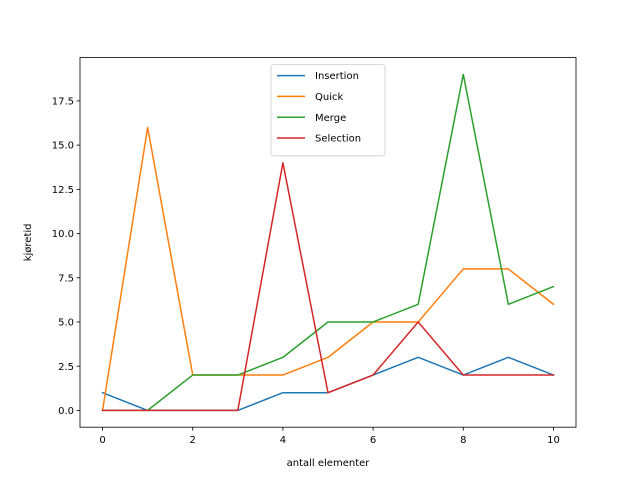 Image resolution: width=640 pixels, height=480 pixels. Describe the element at coordinates (329, 97) in the screenshot. I see `legend-label-quick: Quick` at that location.